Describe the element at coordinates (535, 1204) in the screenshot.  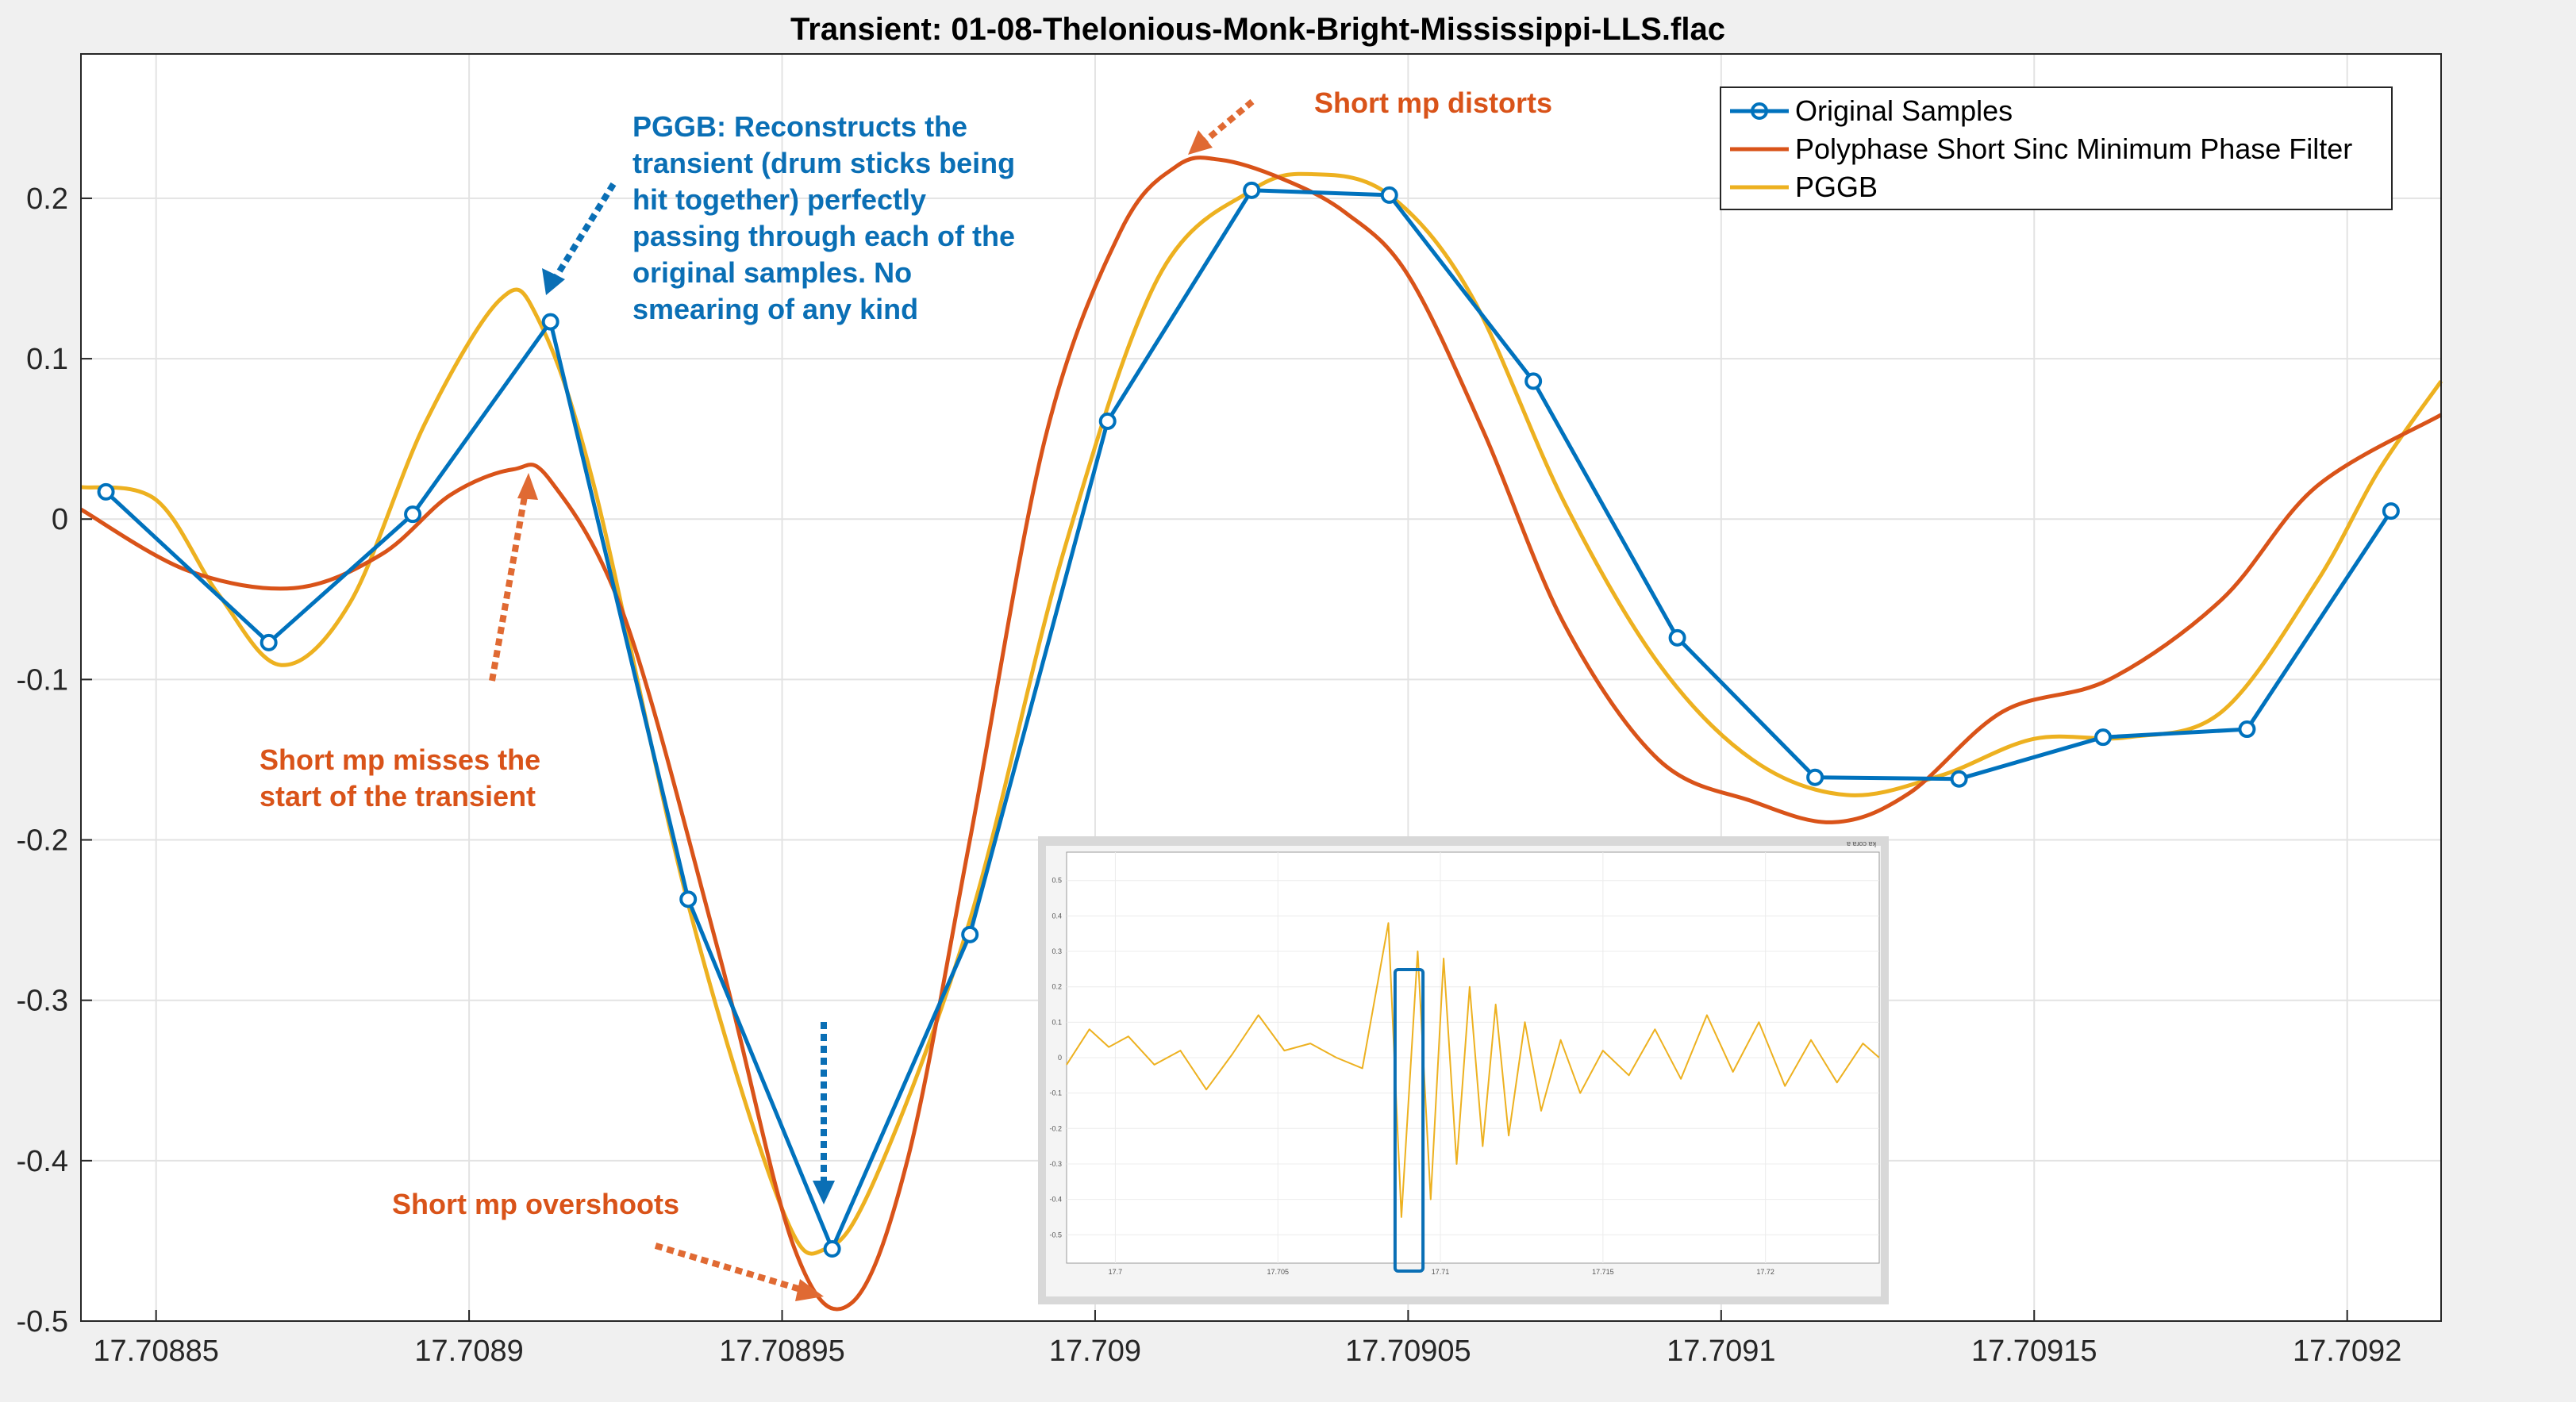
I see `overshoots-note: Short mp overshoots` at that location.